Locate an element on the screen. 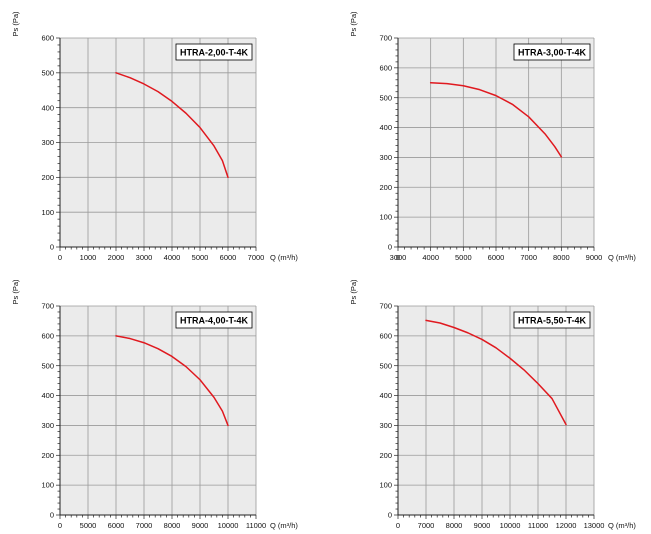 This screenshot has height=534, width=651. x-tick-label: 2000 is located at coordinates (116, 257).